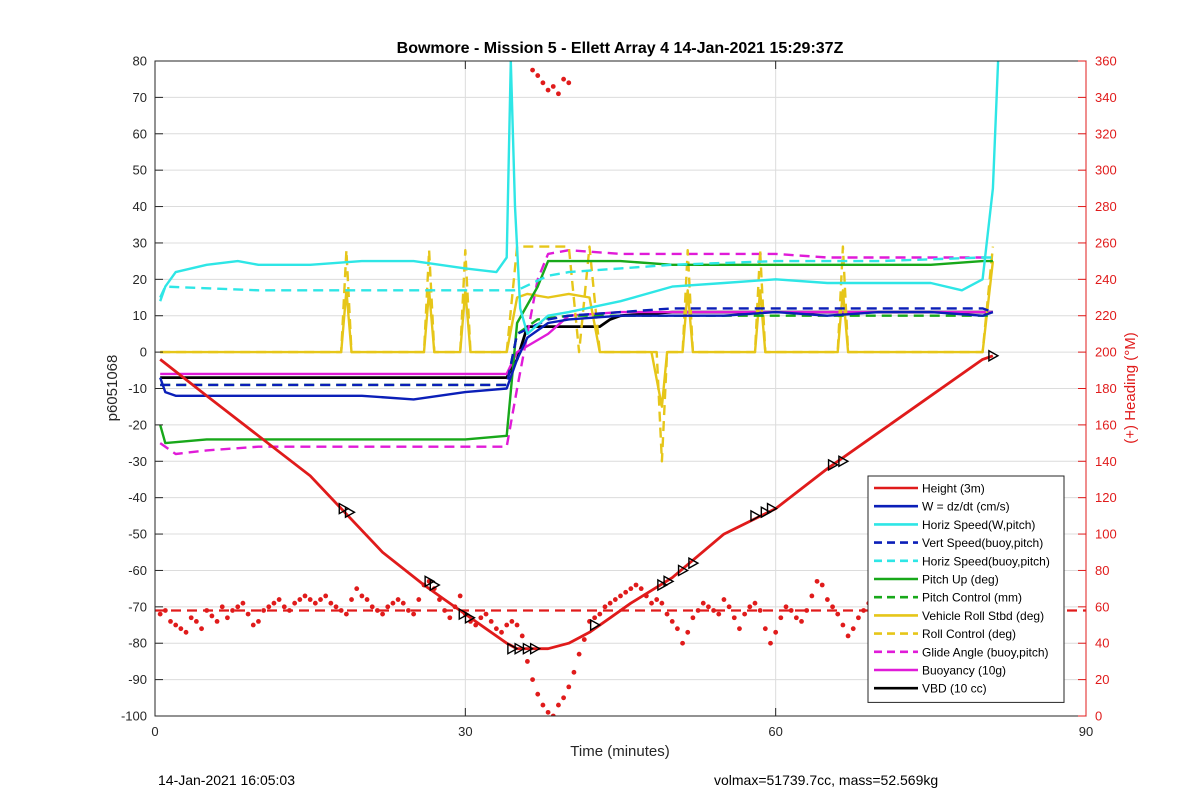  I want to click on legend-label: Horiz Speed(buoy,pitch), so click(986, 561).